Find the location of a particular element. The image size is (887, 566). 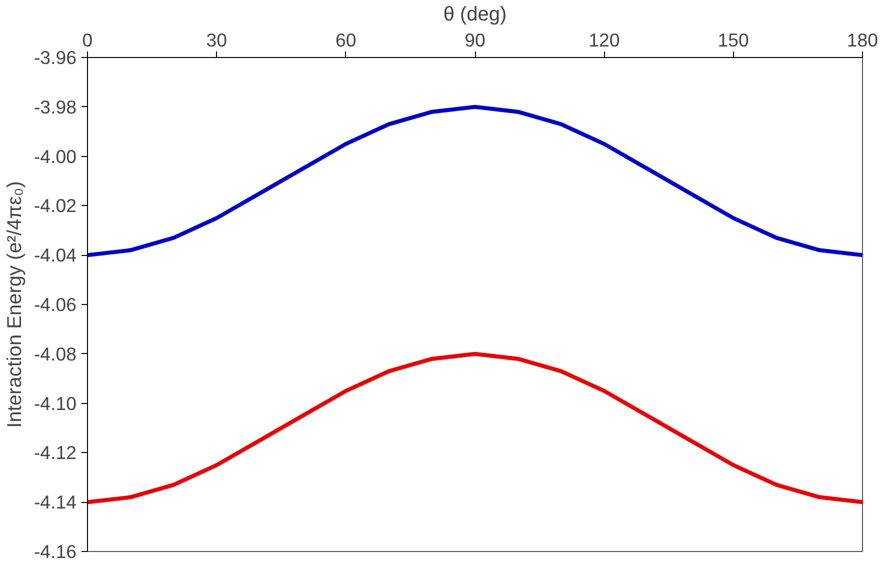

y-tick-label: -4.14 is located at coordinates (55, 502).